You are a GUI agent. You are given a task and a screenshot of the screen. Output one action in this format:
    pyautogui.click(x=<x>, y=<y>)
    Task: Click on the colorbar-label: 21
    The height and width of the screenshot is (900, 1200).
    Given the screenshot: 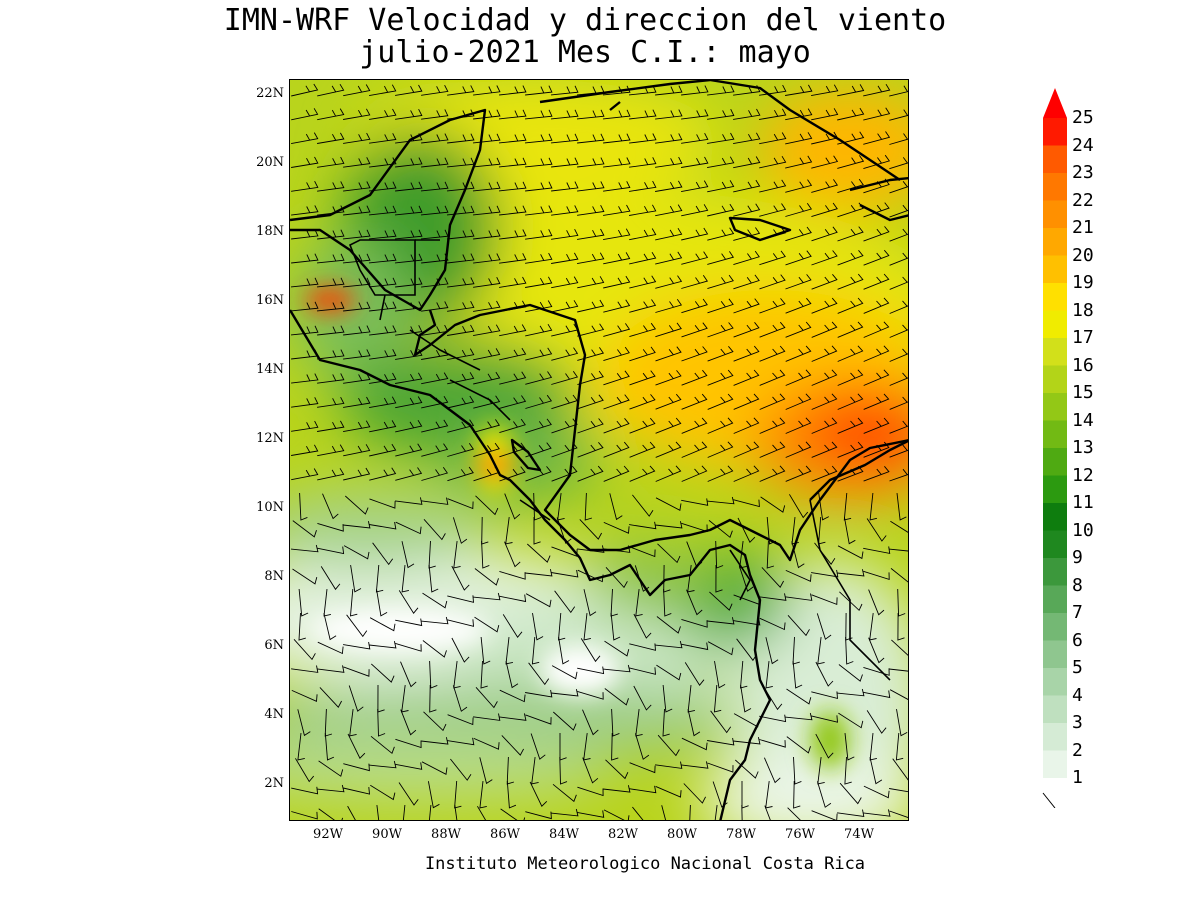 What is the action you would take?
    pyautogui.click(x=1083, y=227)
    